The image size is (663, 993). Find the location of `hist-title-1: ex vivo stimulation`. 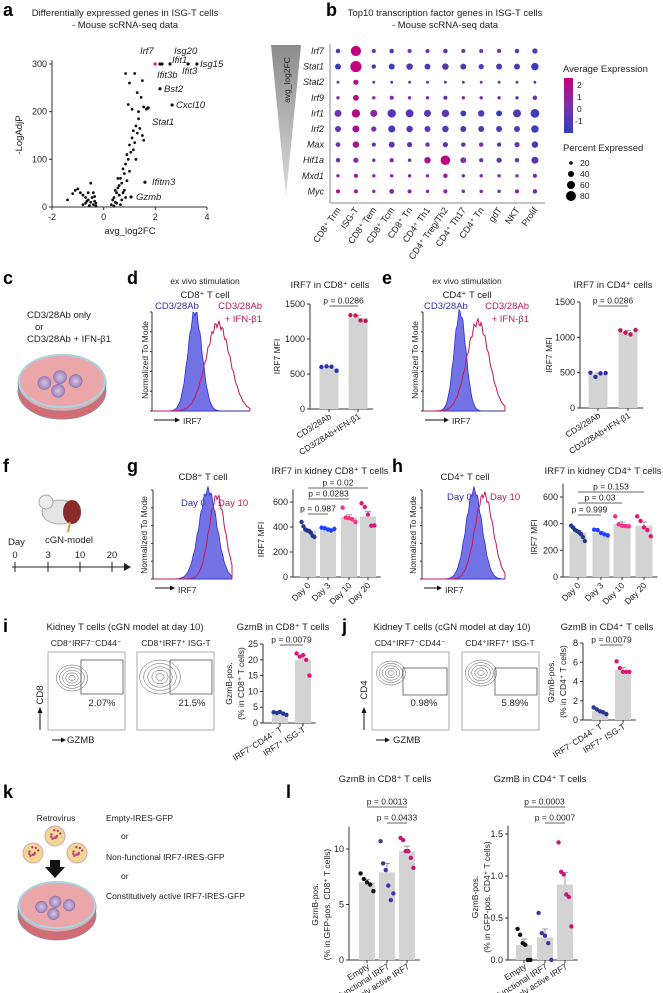

hist-title-1: ex vivo stimulation is located at coordinates (205, 281).